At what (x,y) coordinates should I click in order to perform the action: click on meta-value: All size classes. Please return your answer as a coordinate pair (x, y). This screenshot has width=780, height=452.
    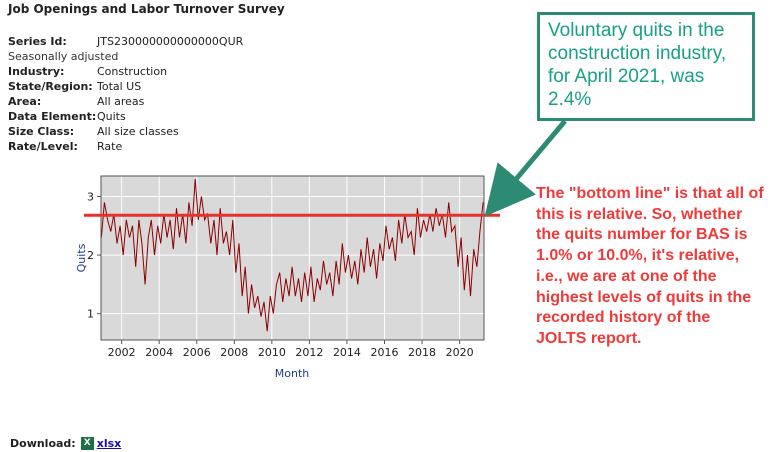
    Looking at the image, I should click on (138, 131).